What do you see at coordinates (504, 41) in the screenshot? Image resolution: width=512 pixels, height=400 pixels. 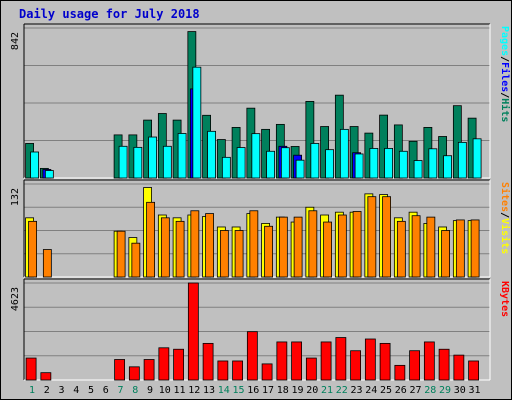 I see `legend-pages: Pages` at bounding box center [504, 41].